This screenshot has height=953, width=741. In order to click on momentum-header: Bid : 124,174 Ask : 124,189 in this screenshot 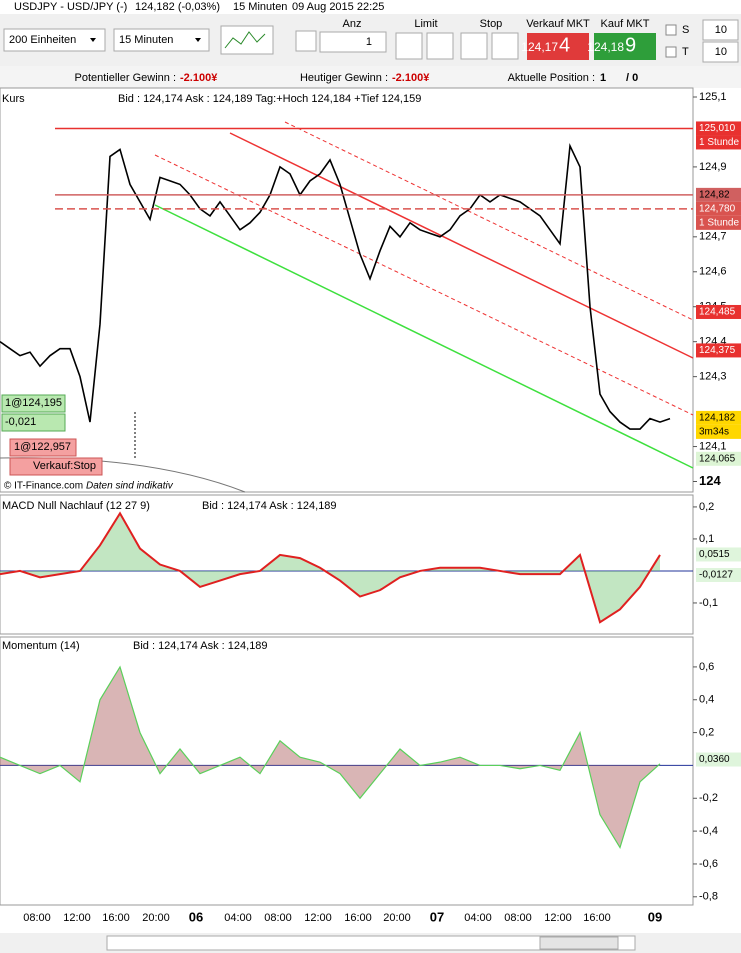, I will do `click(200, 646)`.